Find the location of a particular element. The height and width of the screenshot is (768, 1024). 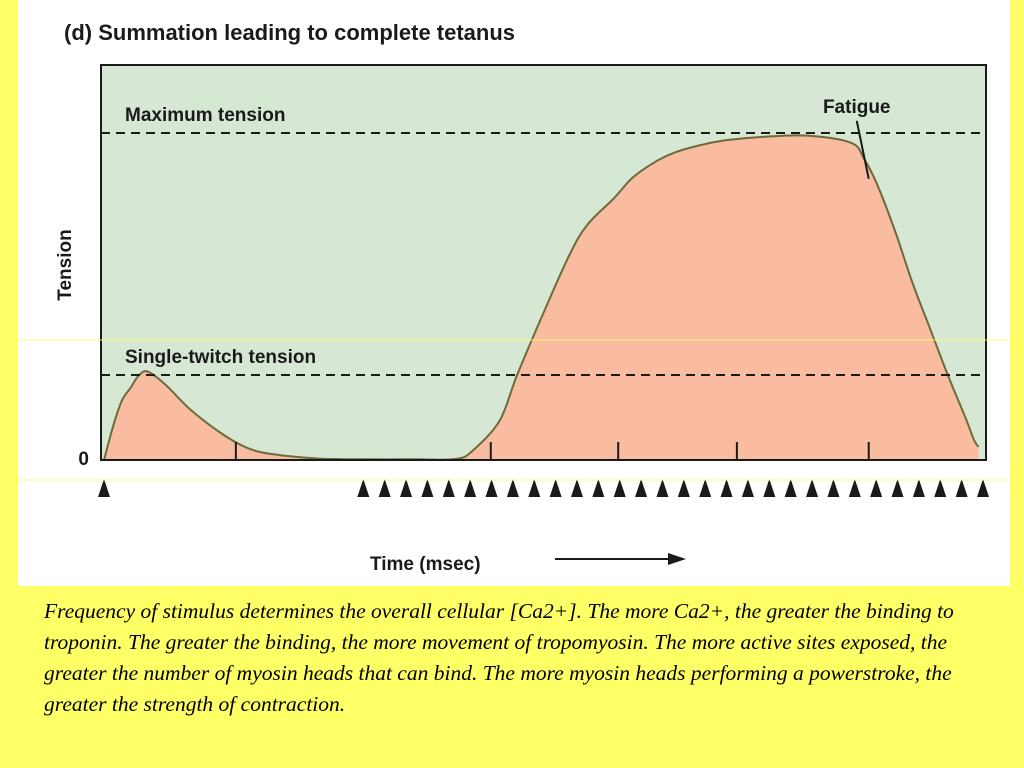

reference-line-label-1: Maximum tension is located at coordinates (205, 115).